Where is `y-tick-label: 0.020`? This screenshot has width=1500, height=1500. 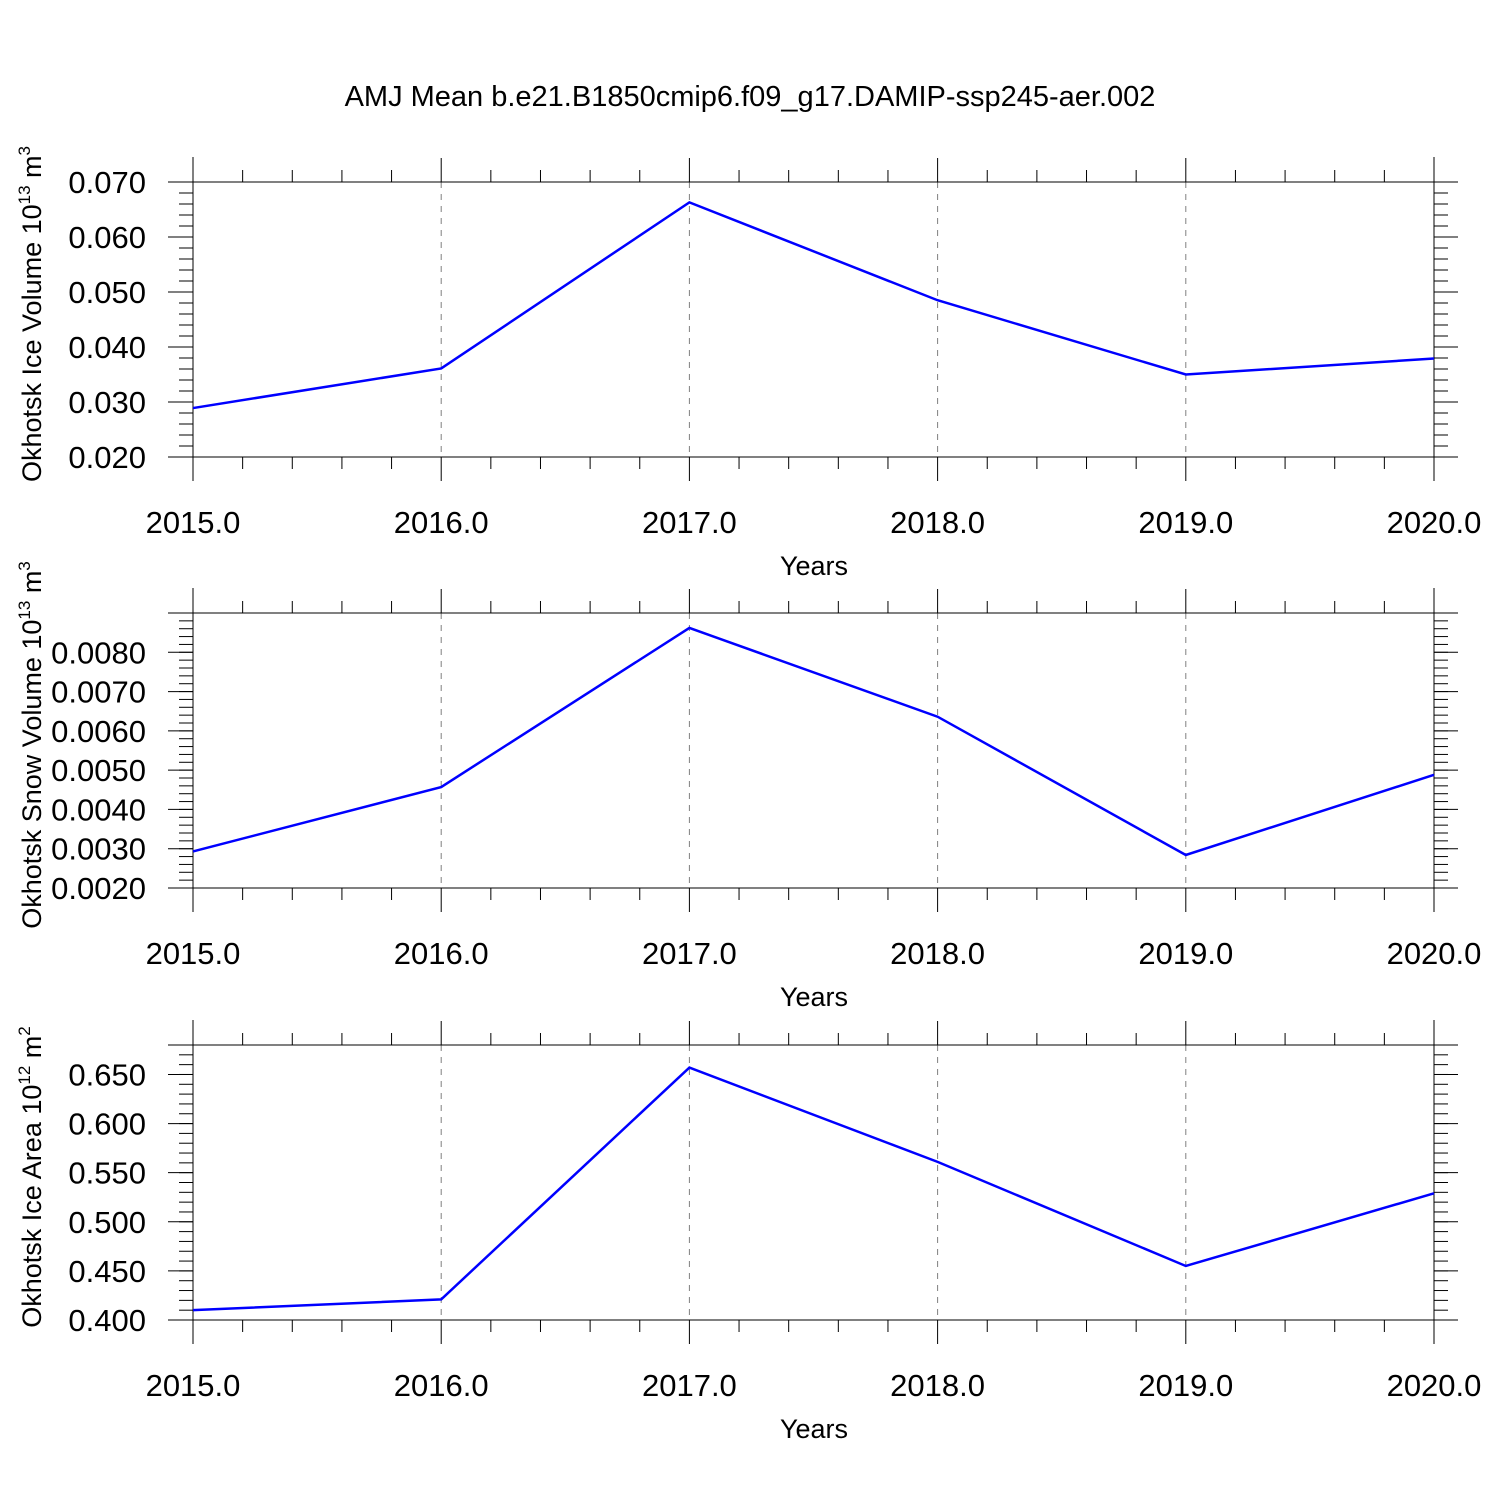
y-tick-label: 0.020 is located at coordinates (107, 457).